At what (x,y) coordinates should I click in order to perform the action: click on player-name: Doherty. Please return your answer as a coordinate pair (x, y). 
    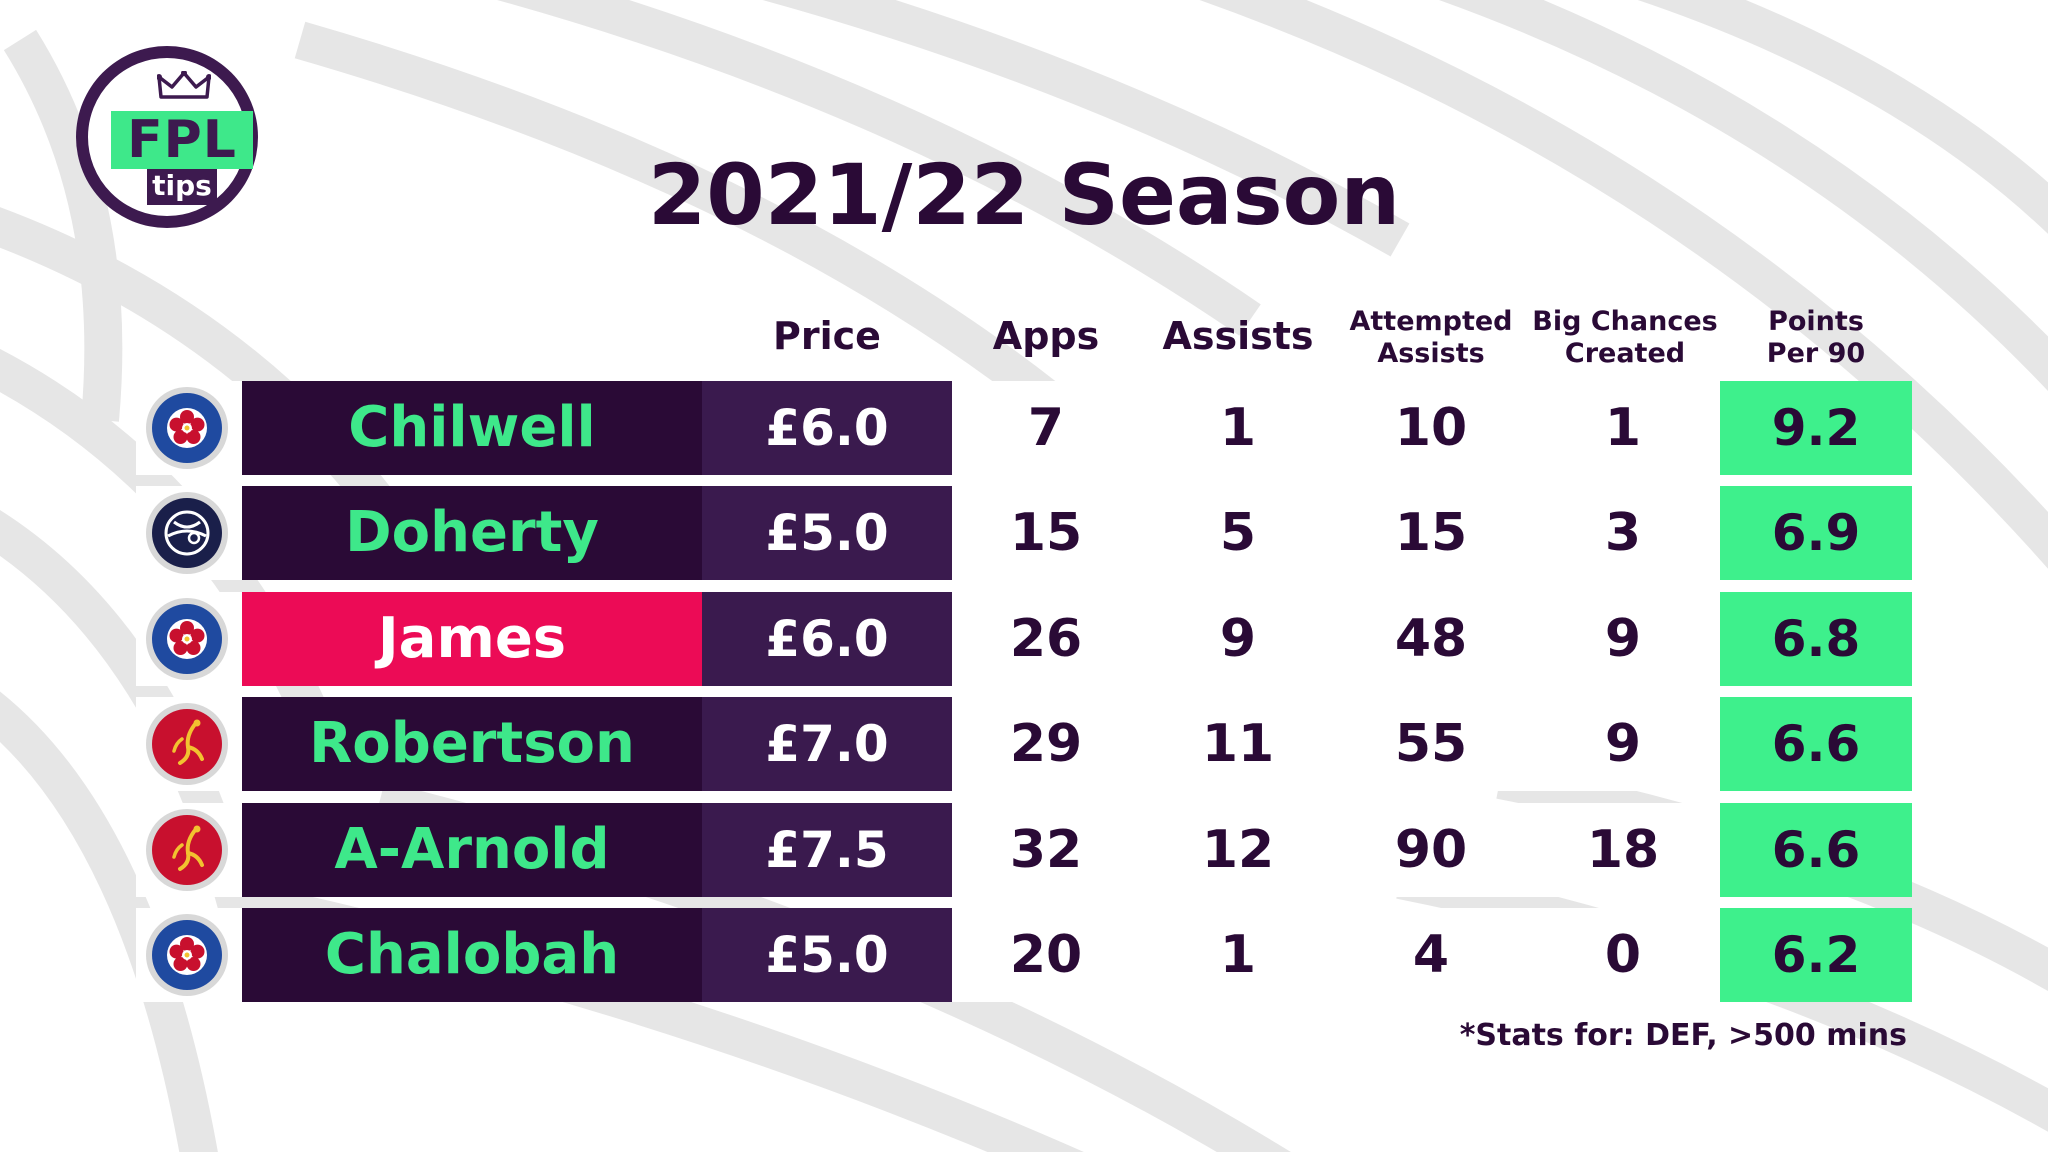
    Looking at the image, I should click on (472, 533).